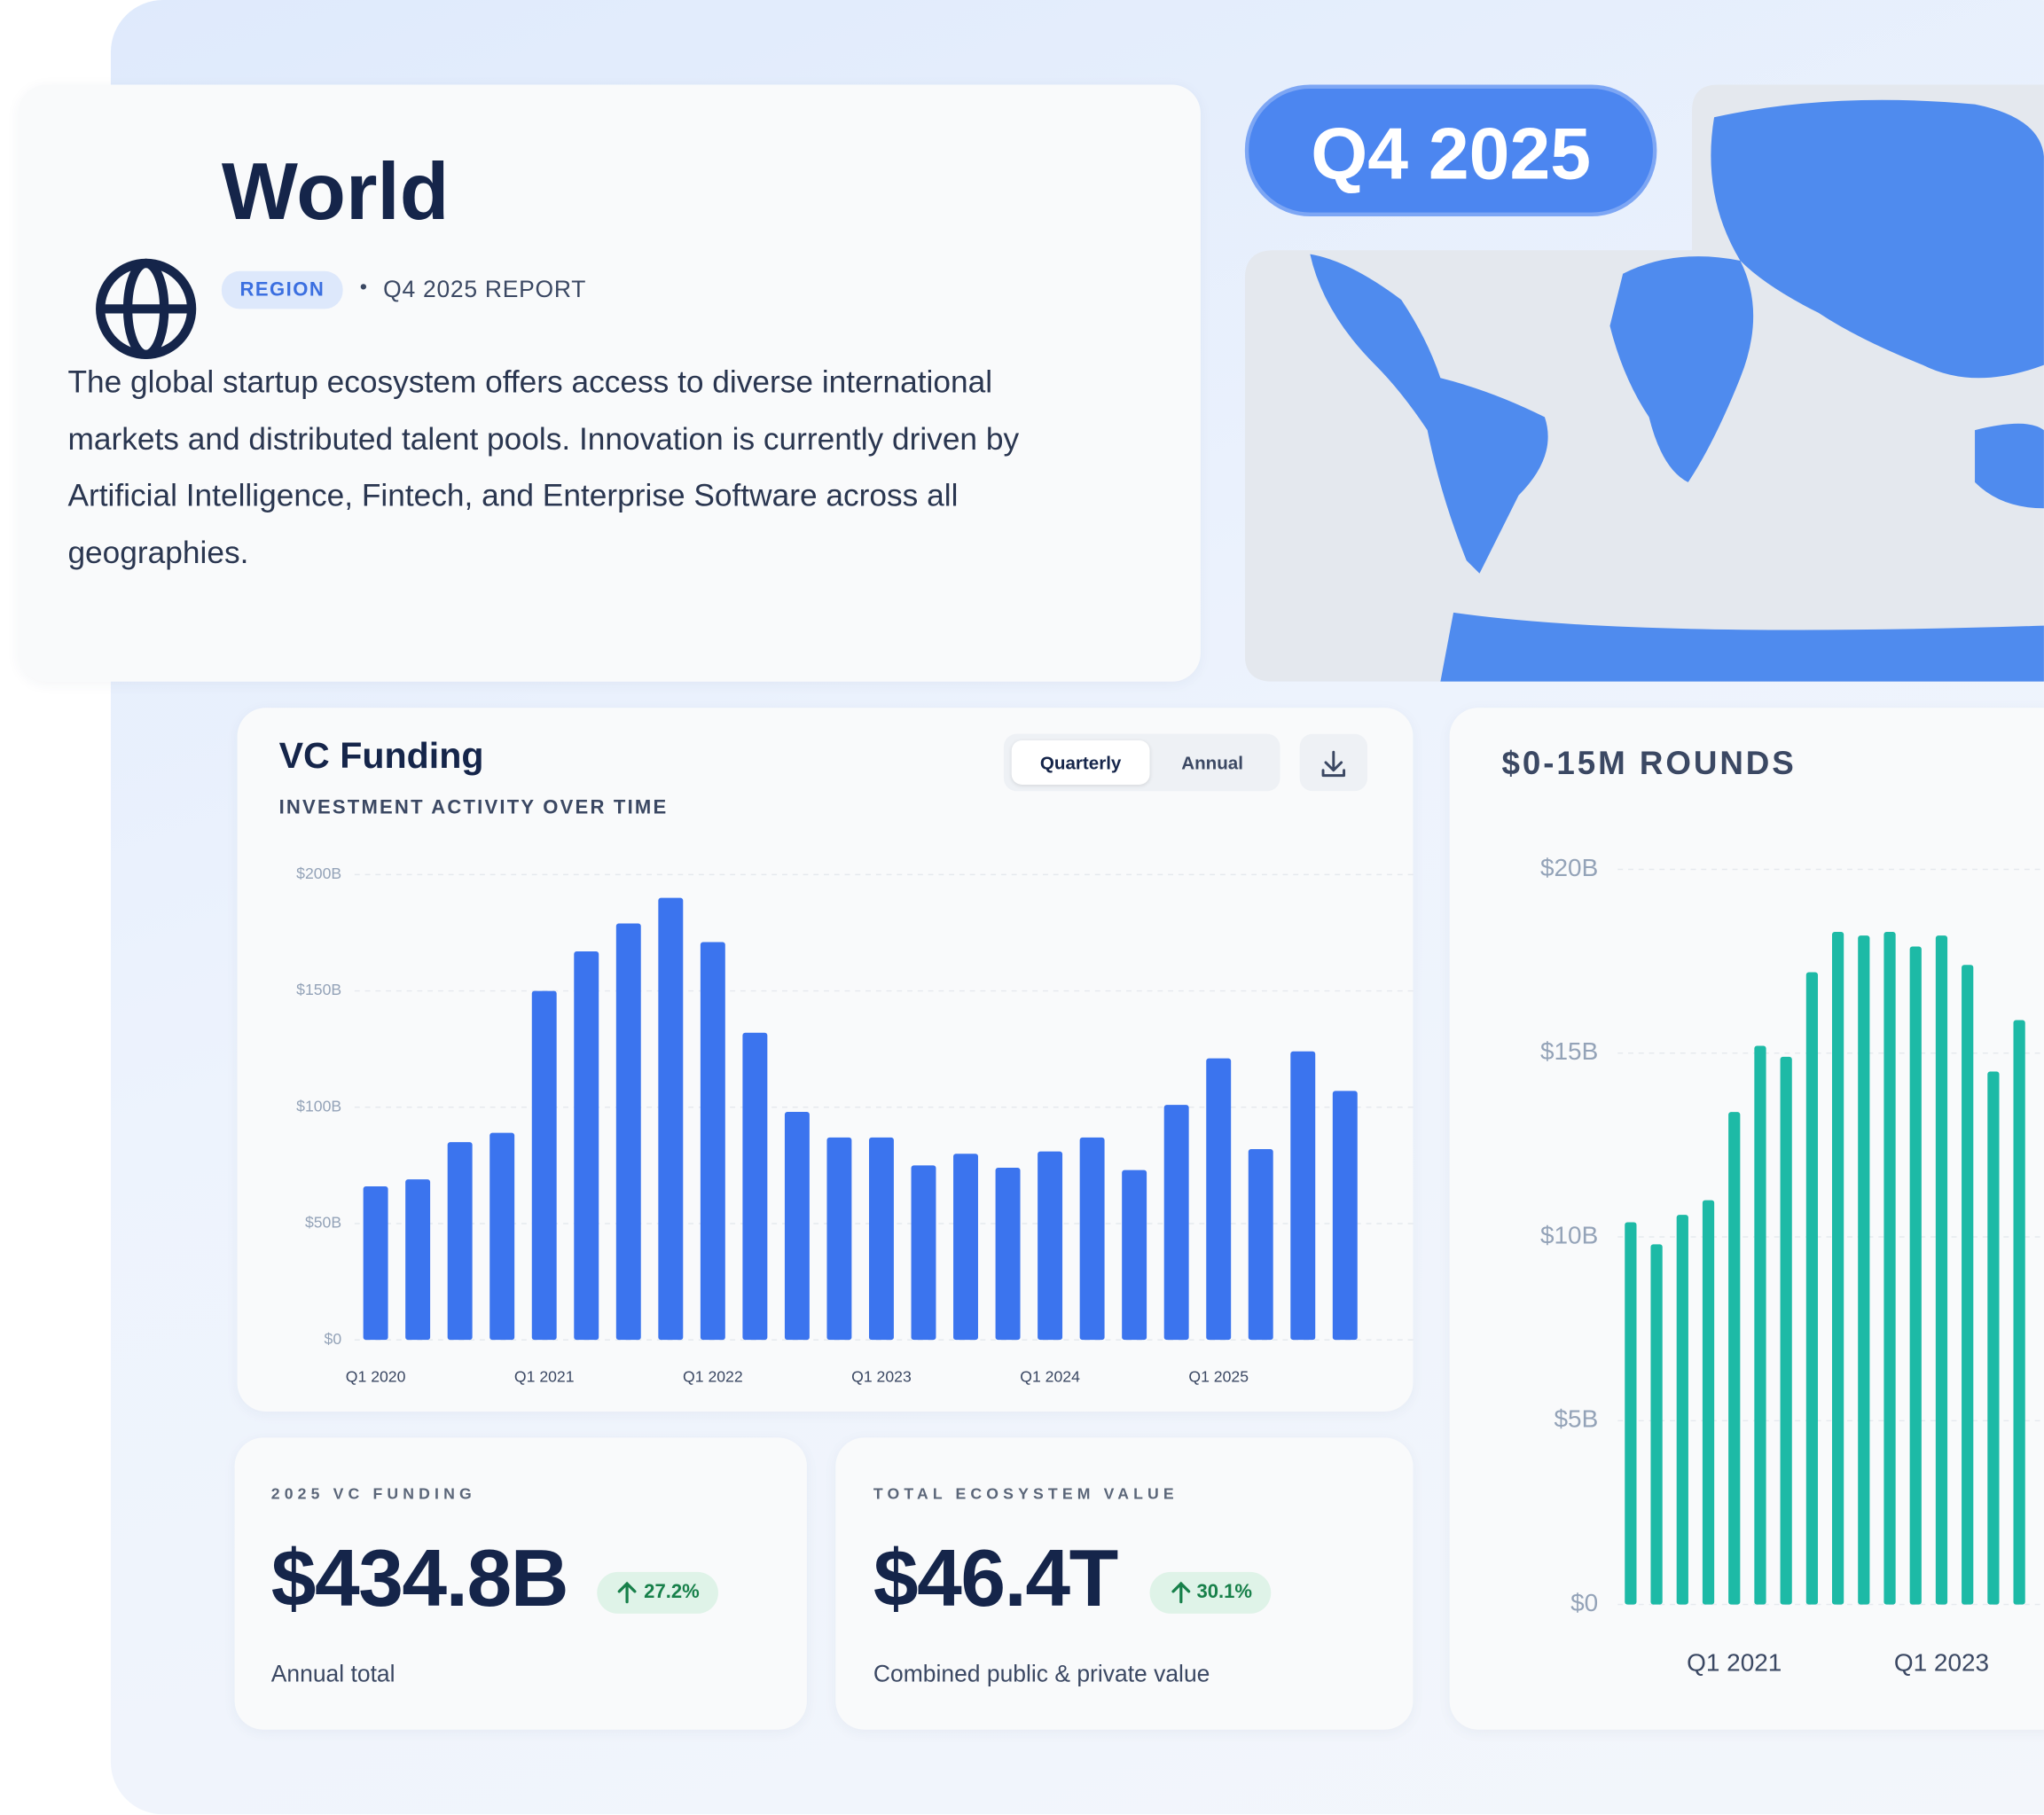 The width and height of the screenshot is (2044, 1815). Describe the element at coordinates (1026, 1493) in the screenshot. I see `stat-label: TOTAL ECOSYSTEM VALUE` at that location.